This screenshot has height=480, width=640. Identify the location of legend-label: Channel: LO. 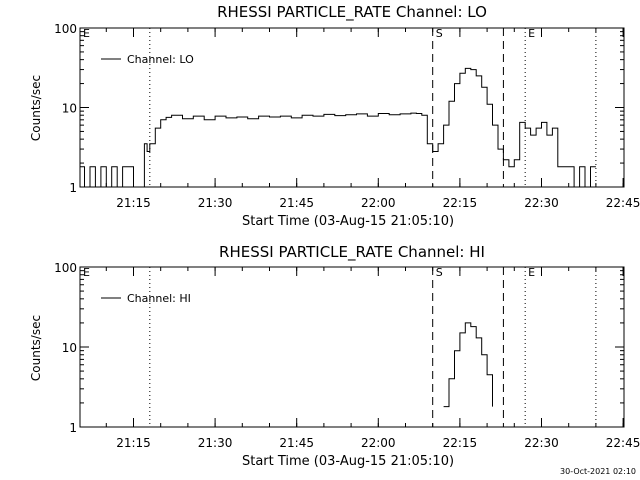
(160, 59).